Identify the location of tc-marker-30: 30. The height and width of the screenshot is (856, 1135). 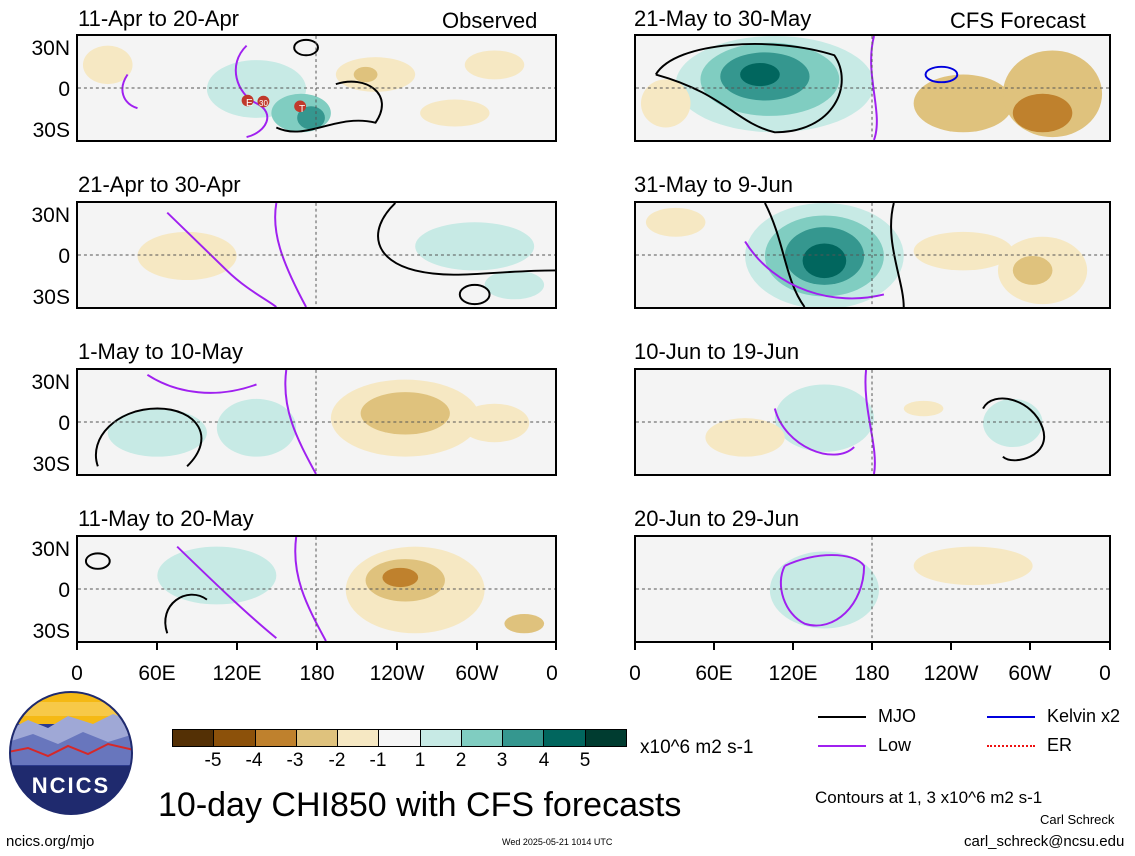
(263, 103).